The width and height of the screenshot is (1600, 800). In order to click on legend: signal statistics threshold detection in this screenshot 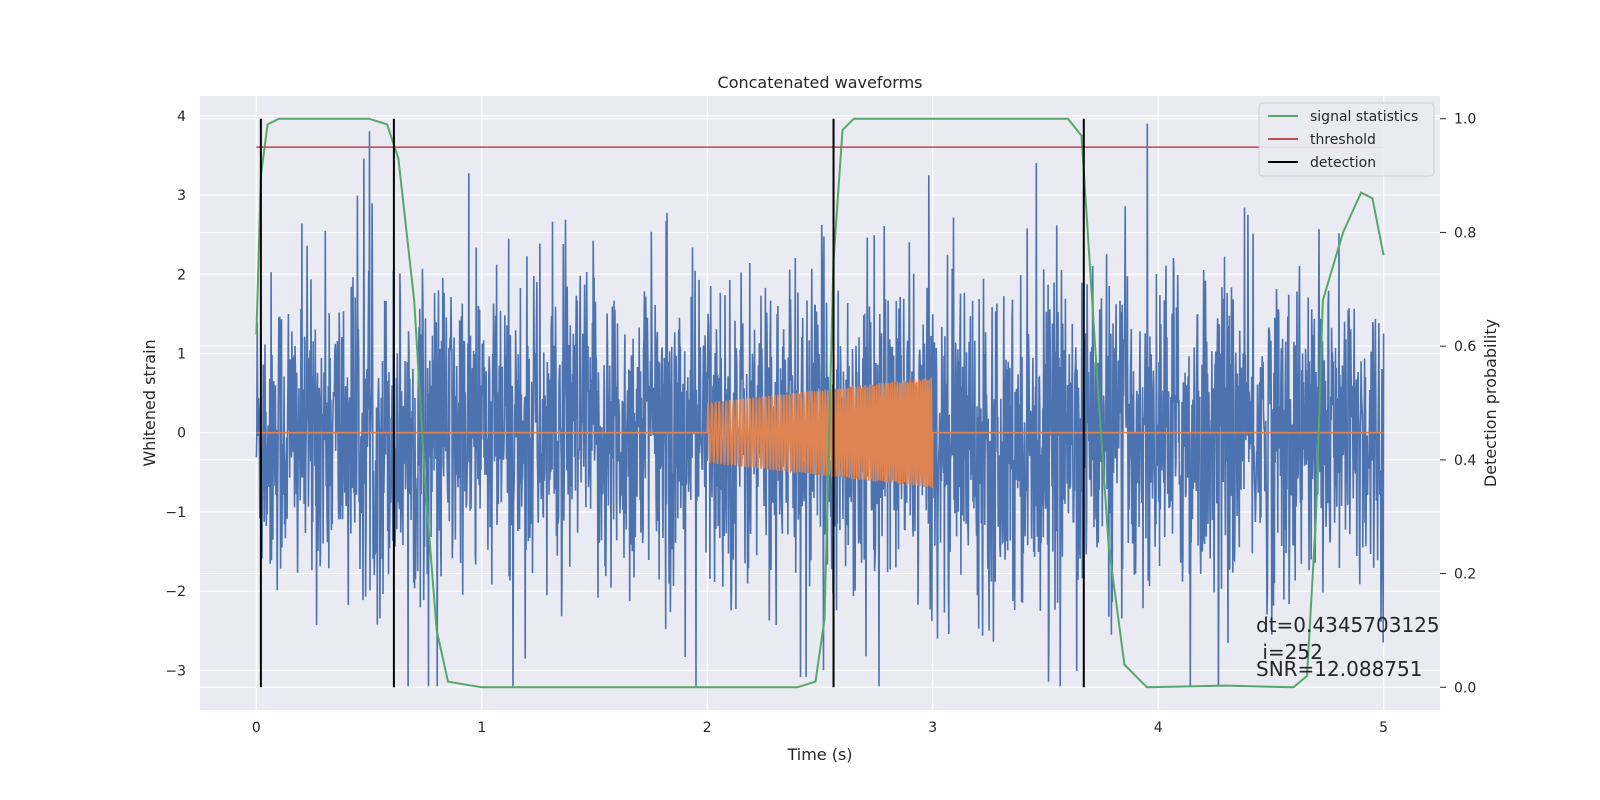, I will do `click(1346, 139)`.